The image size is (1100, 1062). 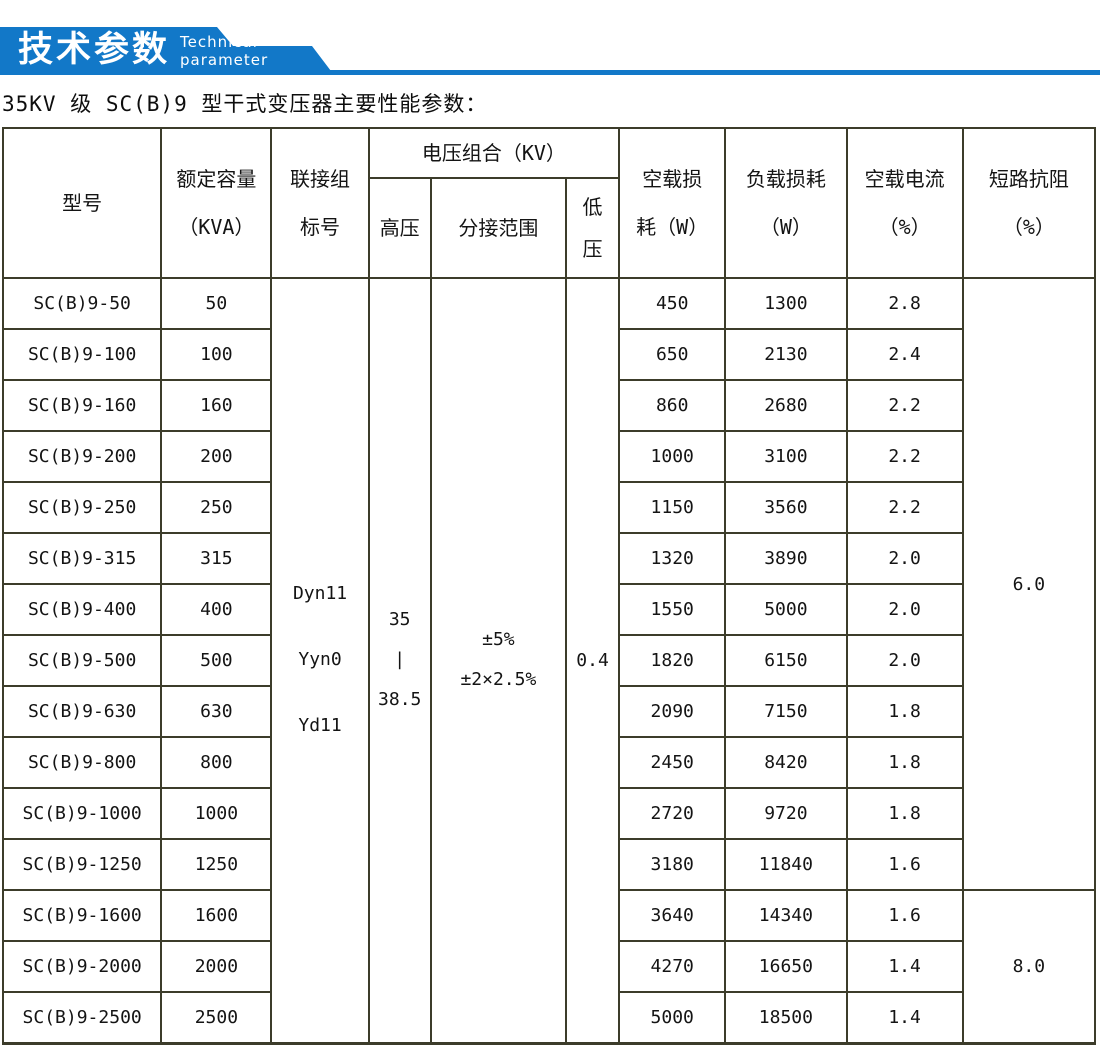 What do you see at coordinates (216, 711) in the screenshot?
I see `cell-capacity: 630` at bounding box center [216, 711].